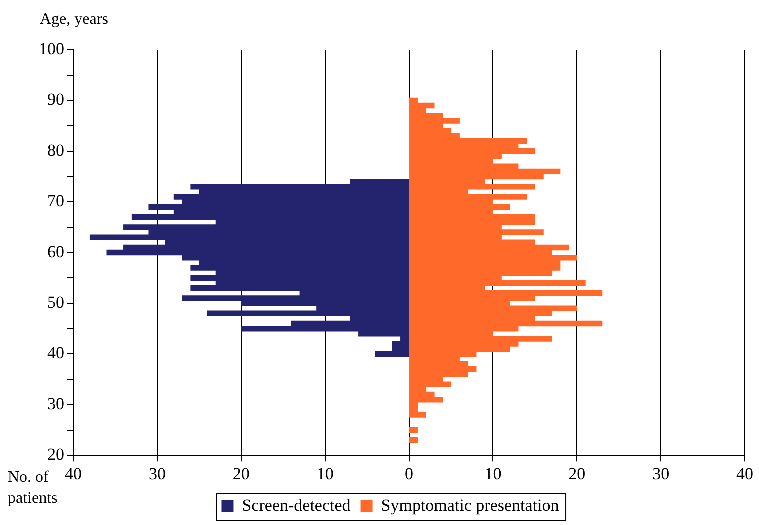 The image size is (759, 525). What do you see at coordinates (56, 100) in the screenshot?
I see `y-tick-label: 90` at bounding box center [56, 100].